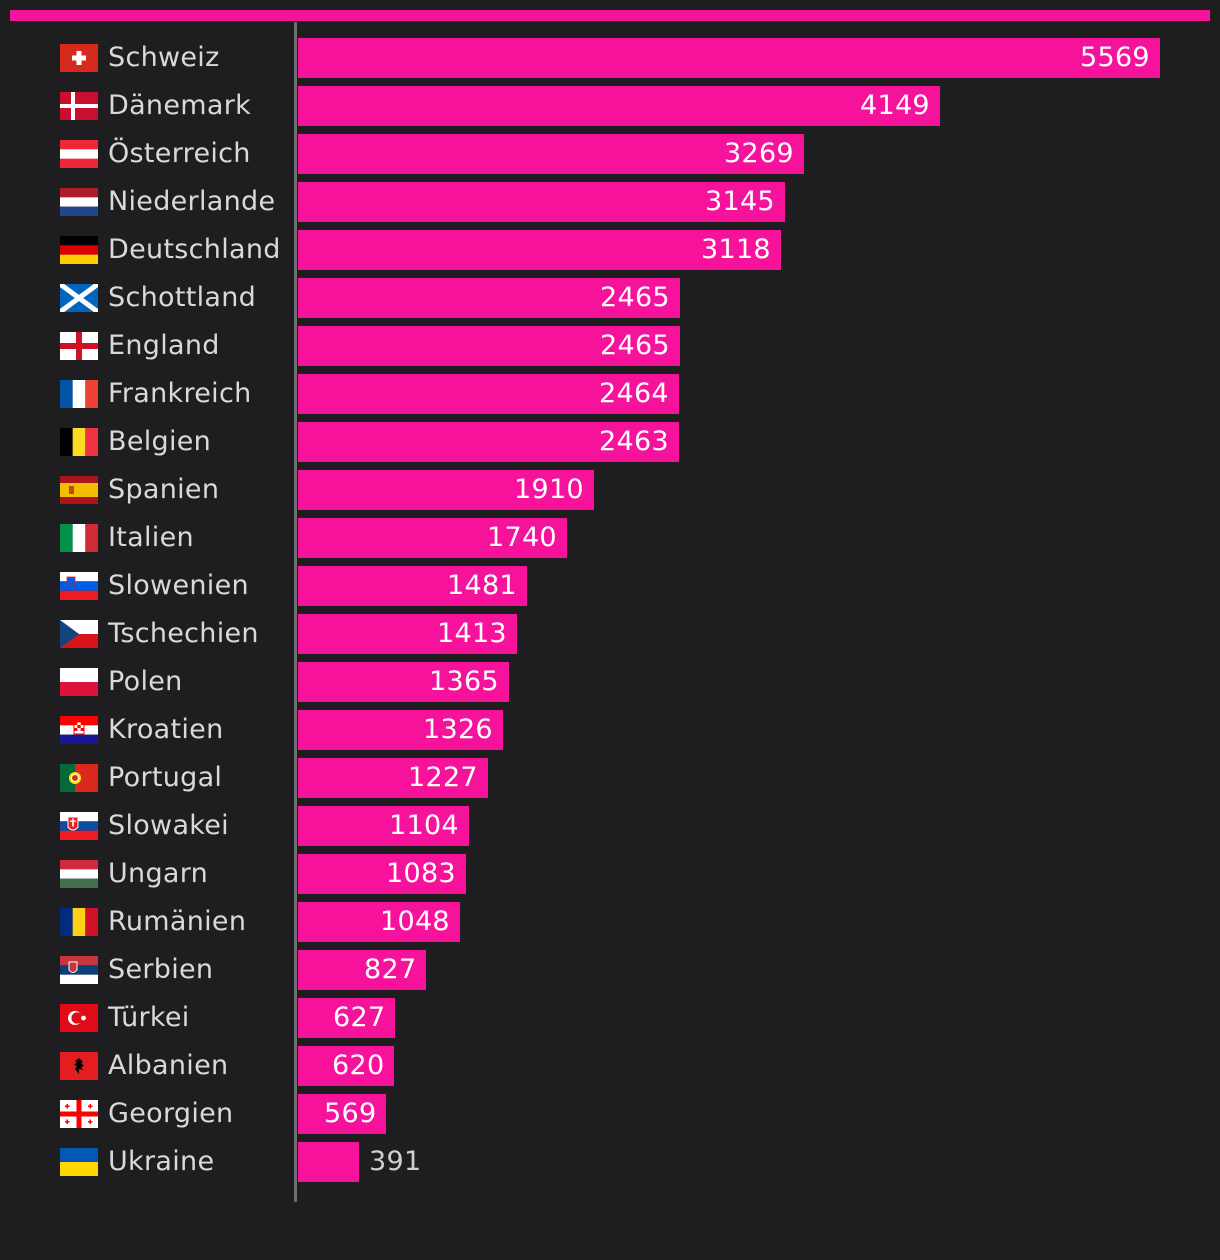 The image size is (1220, 1260). Describe the element at coordinates (79, 682) in the screenshot. I see `flag-poland-icon` at that location.